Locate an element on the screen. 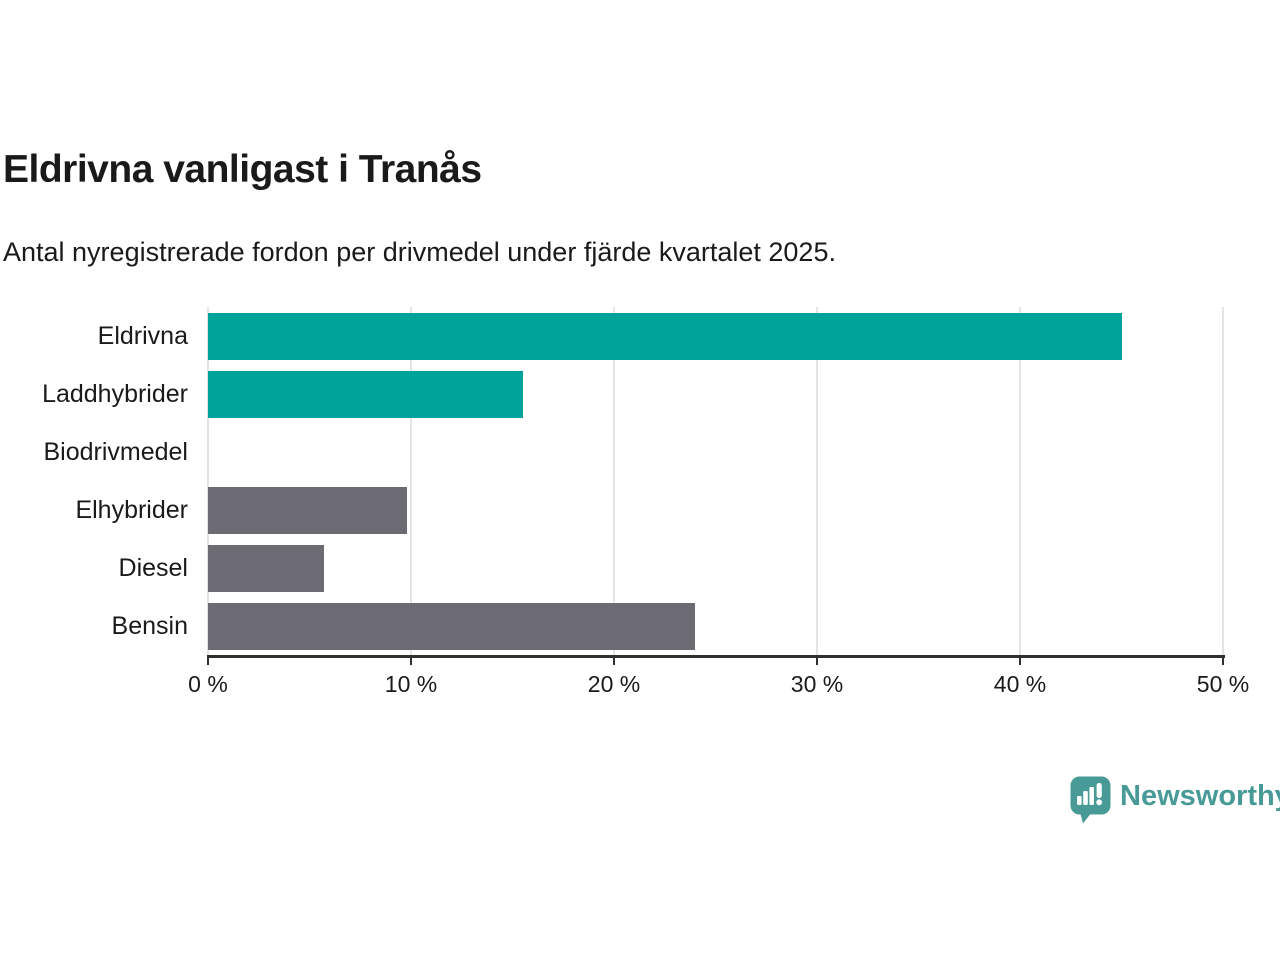  x-tick-label: 10 % is located at coordinates (411, 684).